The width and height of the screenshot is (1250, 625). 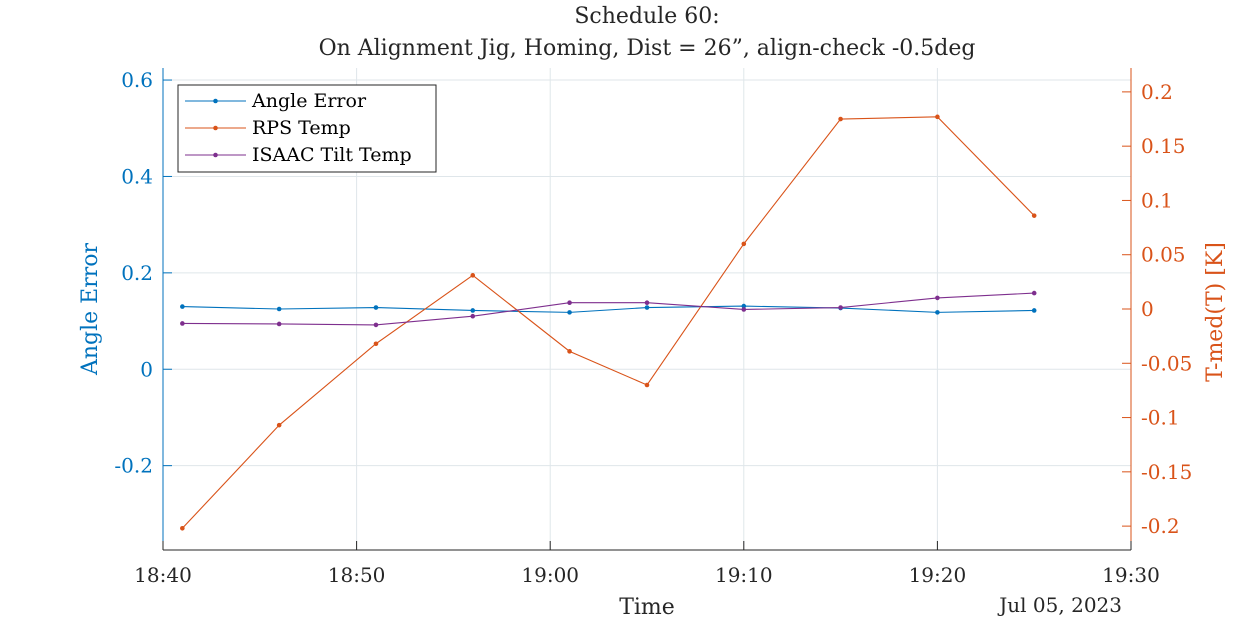 What do you see at coordinates (90, 309) in the screenshot?
I see `y-axis-left-label: Angle Error` at bounding box center [90, 309].